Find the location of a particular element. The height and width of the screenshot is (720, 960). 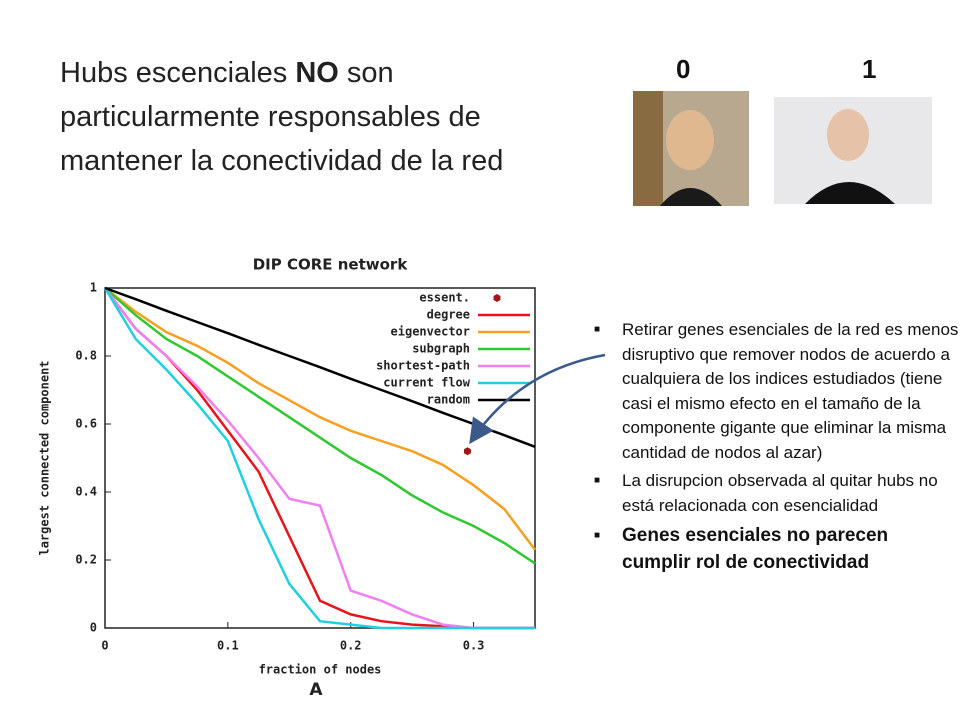

legend-label: current flow is located at coordinates (426, 383).